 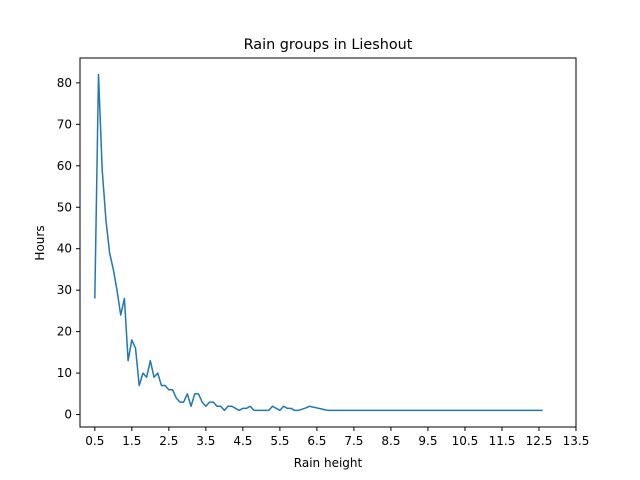 I want to click on x-tick-label: 13.5, so click(x=576, y=441).